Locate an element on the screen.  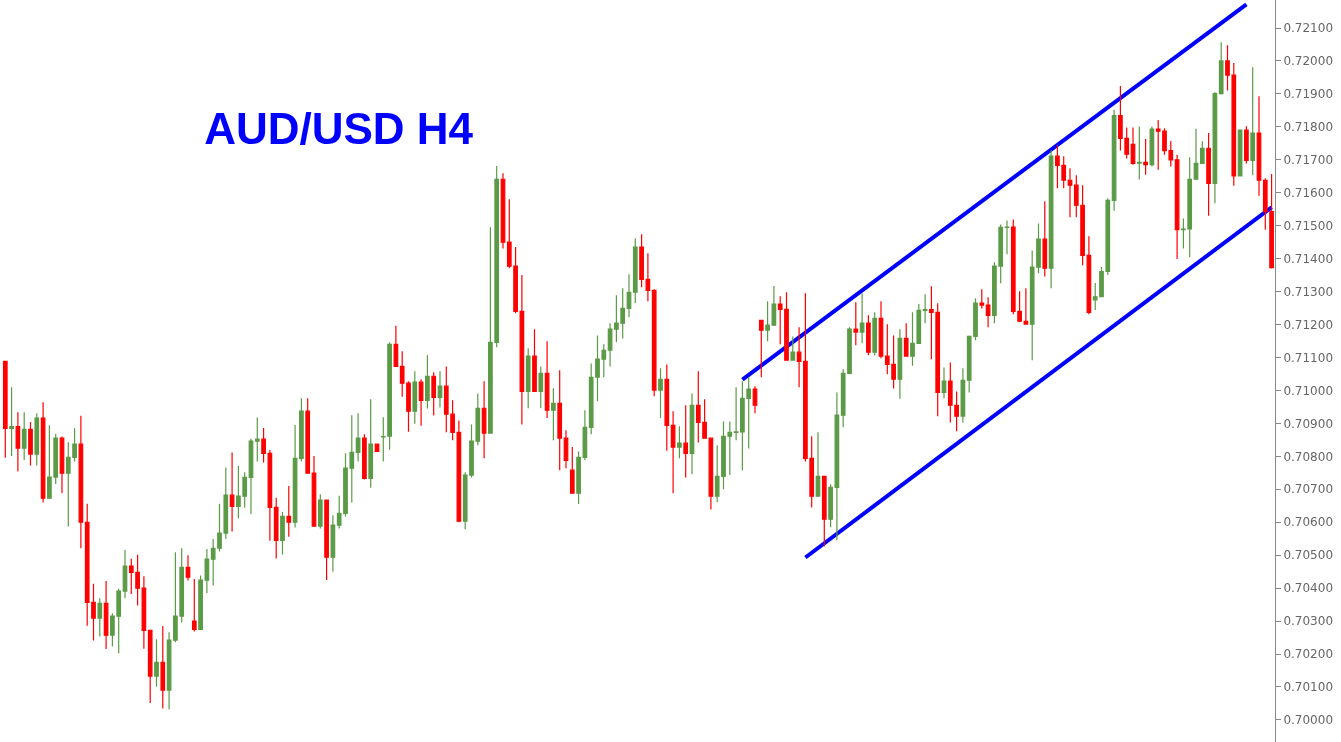
y-tick-label: 0.71400 is located at coordinates (1308, 258).